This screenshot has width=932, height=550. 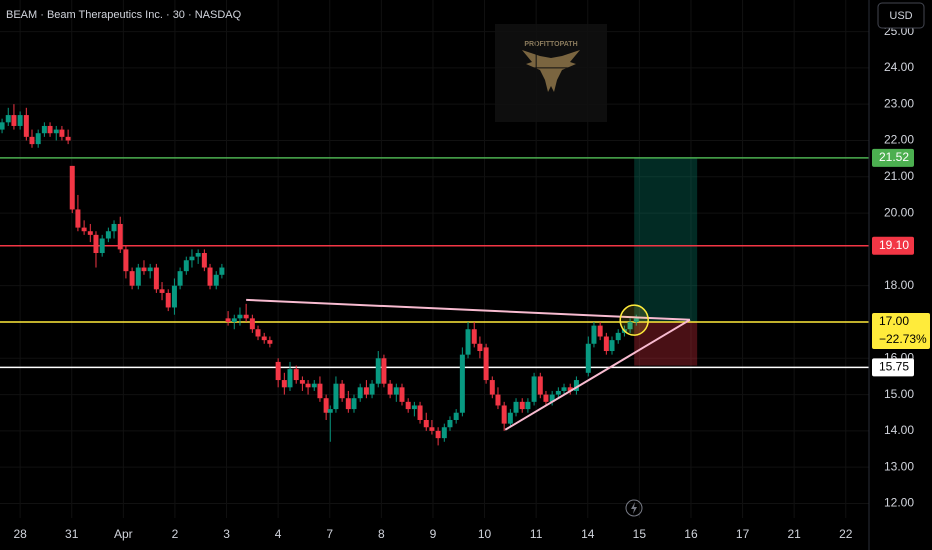 I want to click on highlight-circle, so click(x=634, y=320).